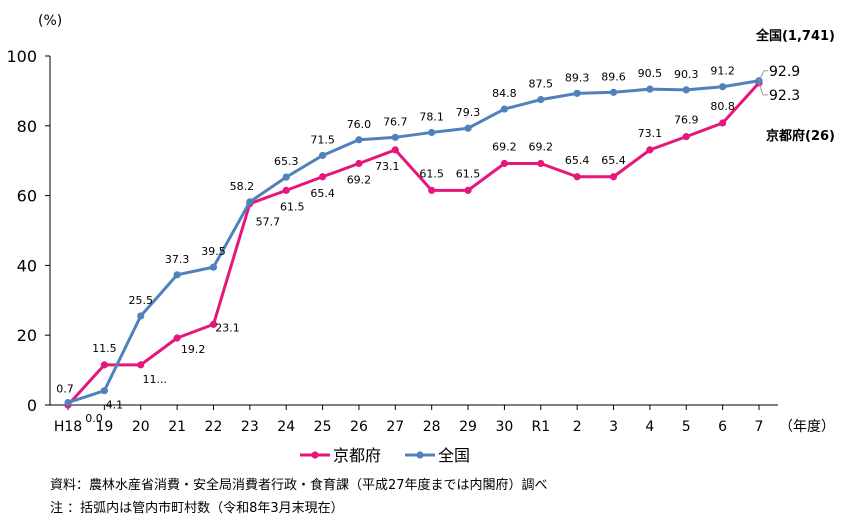 This screenshot has width=857, height=528. I want to click on data-label-national: 84.8, so click(504, 93).